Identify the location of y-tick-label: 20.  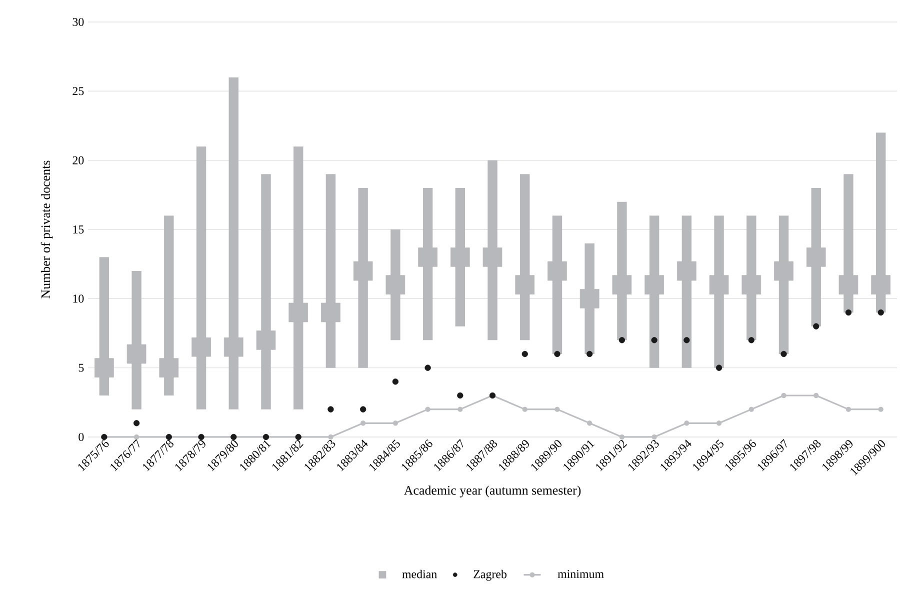
(78, 160).